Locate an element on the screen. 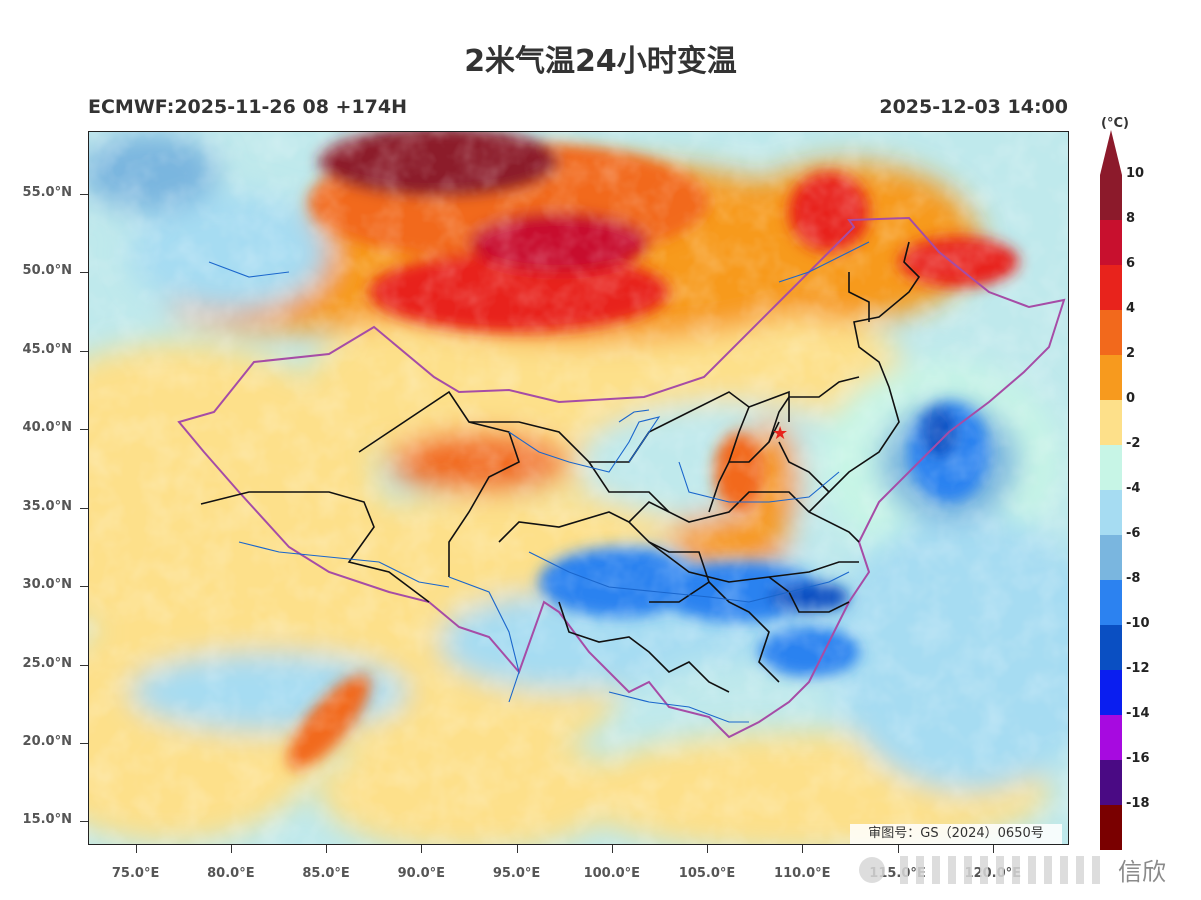 This screenshot has width=1201, height=900. watermark-text: 信欣 is located at coordinates (1142, 872).